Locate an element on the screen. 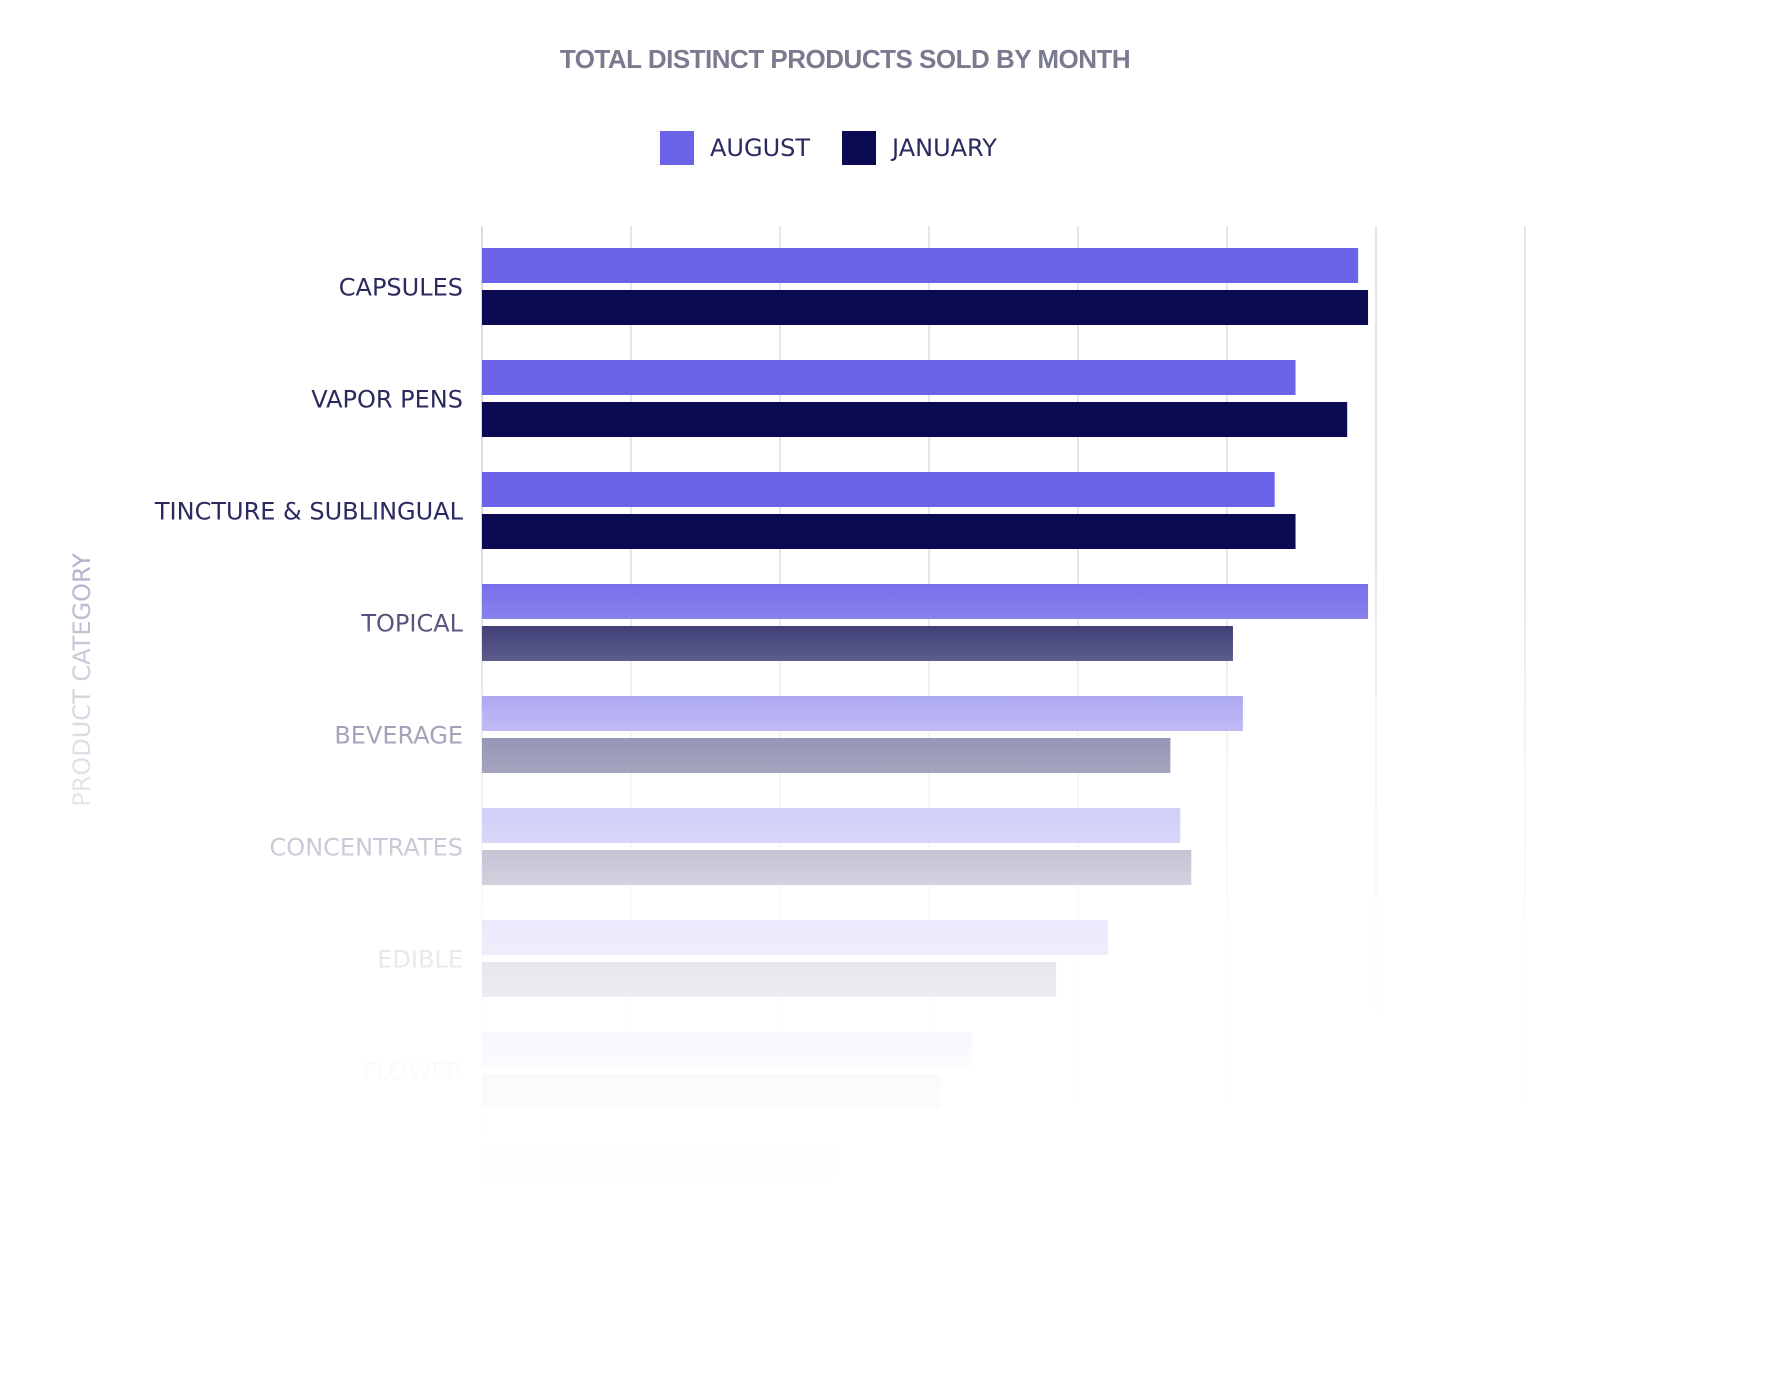  legend-item-august: AUGUST is located at coordinates (735, 148).